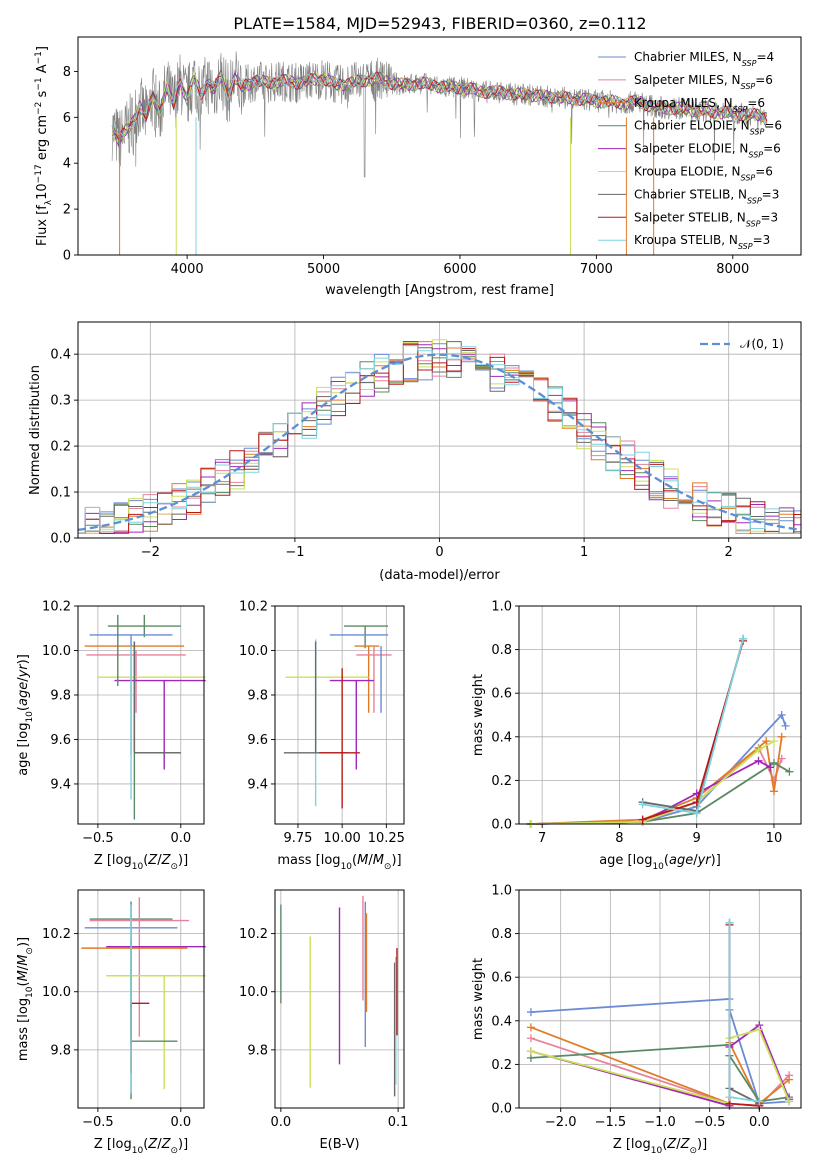 The height and width of the screenshot is (1174, 819). Describe the element at coordinates (67, 72) in the screenshot. I see `spectrum-ytick-label: 8` at that location.